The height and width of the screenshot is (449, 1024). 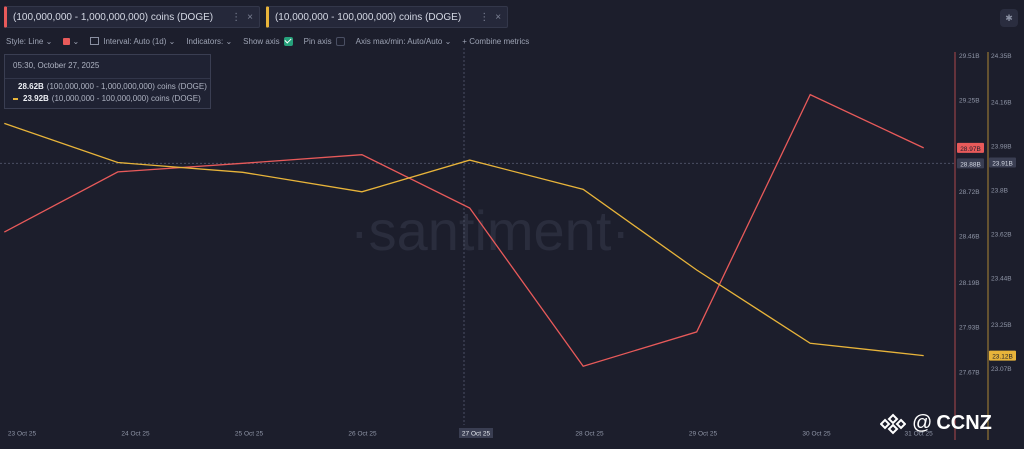 I want to click on x-axis-tick-label: 30 Oct 25, so click(x=816, y=434).